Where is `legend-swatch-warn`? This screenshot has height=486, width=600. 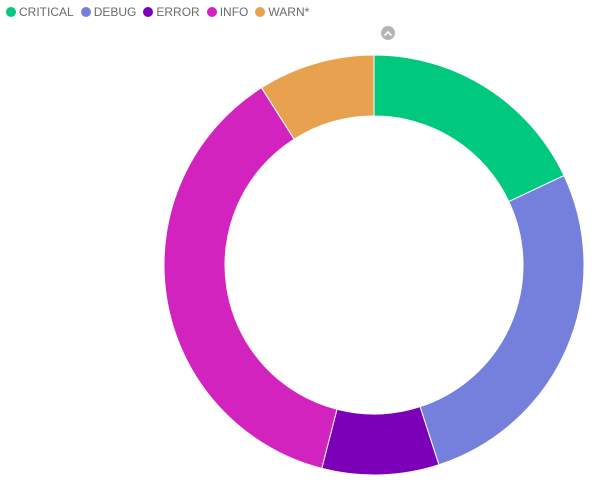 legend-swatch-warn is located at coordinates (260, 12).